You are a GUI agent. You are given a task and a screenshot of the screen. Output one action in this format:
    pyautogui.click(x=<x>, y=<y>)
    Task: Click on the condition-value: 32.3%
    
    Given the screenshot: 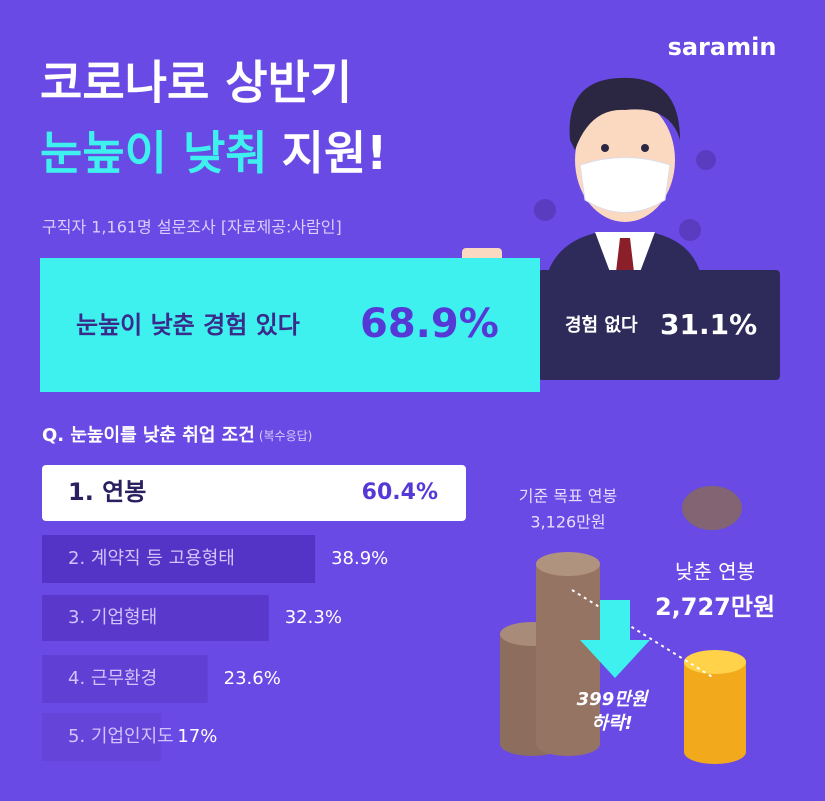 What is the action you would take?
    pyautogui.click(x=313, y=617)
    